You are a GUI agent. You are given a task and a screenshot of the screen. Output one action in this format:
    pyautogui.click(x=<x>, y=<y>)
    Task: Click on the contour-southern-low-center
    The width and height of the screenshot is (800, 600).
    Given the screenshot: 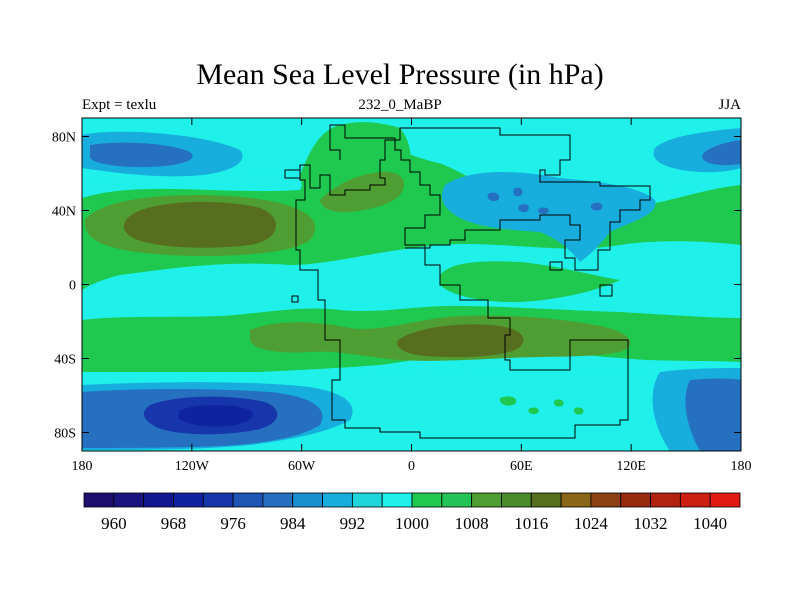 What is the action you would take?
    pyautogui.click(x=215, y=416)
    